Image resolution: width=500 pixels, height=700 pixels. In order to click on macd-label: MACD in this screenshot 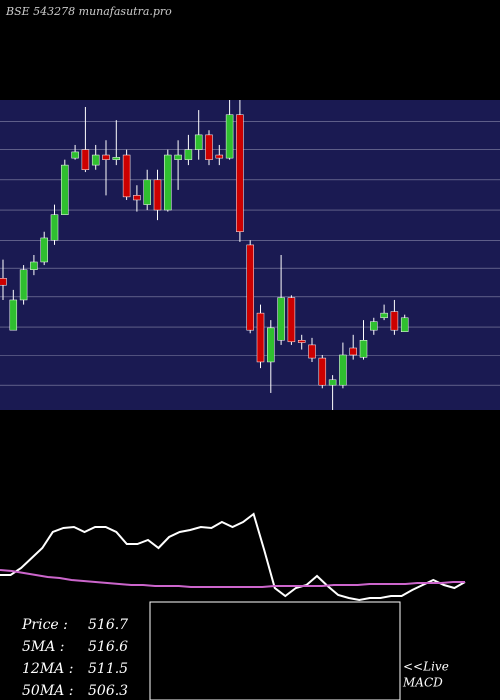, I will do `click(422, 683)`.